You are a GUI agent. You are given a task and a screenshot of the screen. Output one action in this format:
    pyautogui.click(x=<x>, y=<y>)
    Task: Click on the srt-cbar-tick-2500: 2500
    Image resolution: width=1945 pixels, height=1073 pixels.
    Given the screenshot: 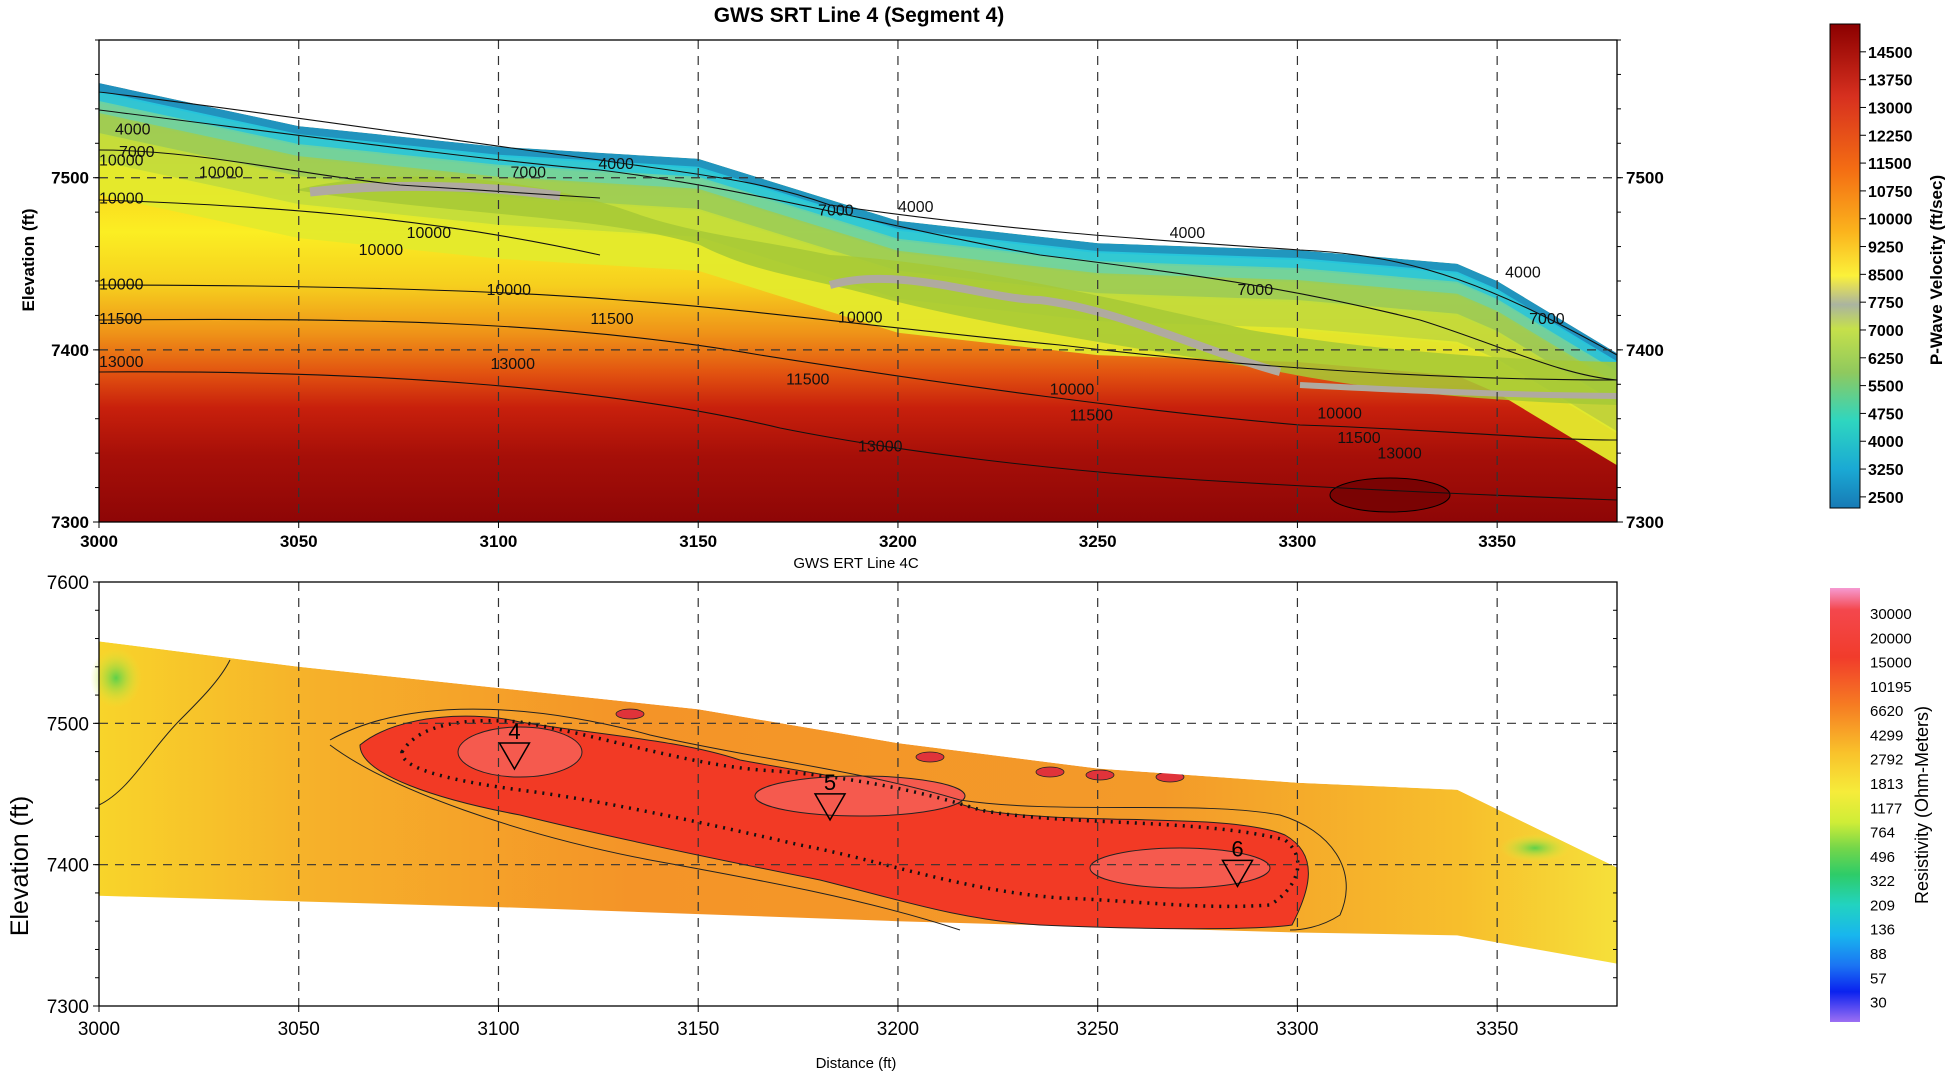 What is the action you would take?
    pyautogui.click(x=1886, y=498)
    